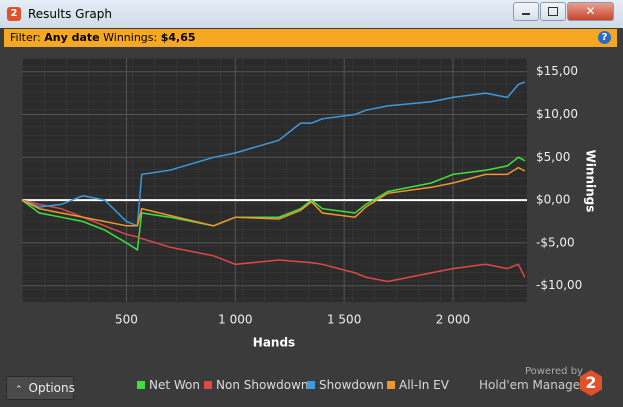 The width and height of the screenshot is (623, 407). What do you see at coordinates (344, 320) in the screenshot?
I see `x-tick-label: 1 500` at bounding box center [344, 320].